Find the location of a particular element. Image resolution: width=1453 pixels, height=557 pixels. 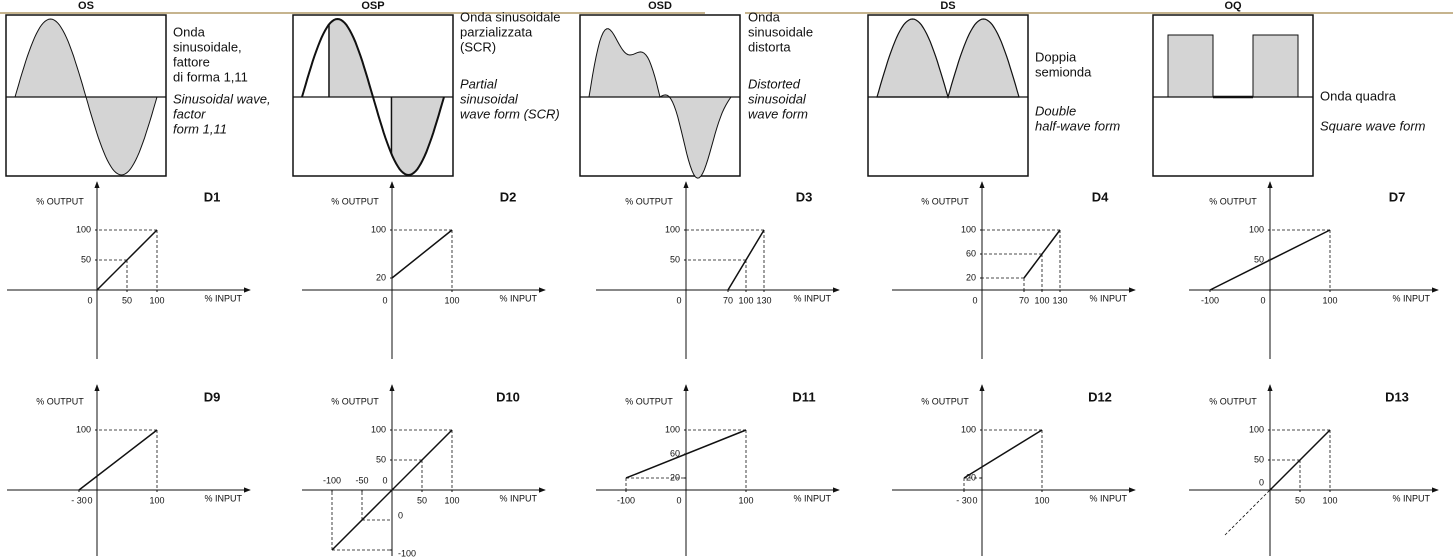

panel-text-it: semionda is located at coordinates (1063, 71).